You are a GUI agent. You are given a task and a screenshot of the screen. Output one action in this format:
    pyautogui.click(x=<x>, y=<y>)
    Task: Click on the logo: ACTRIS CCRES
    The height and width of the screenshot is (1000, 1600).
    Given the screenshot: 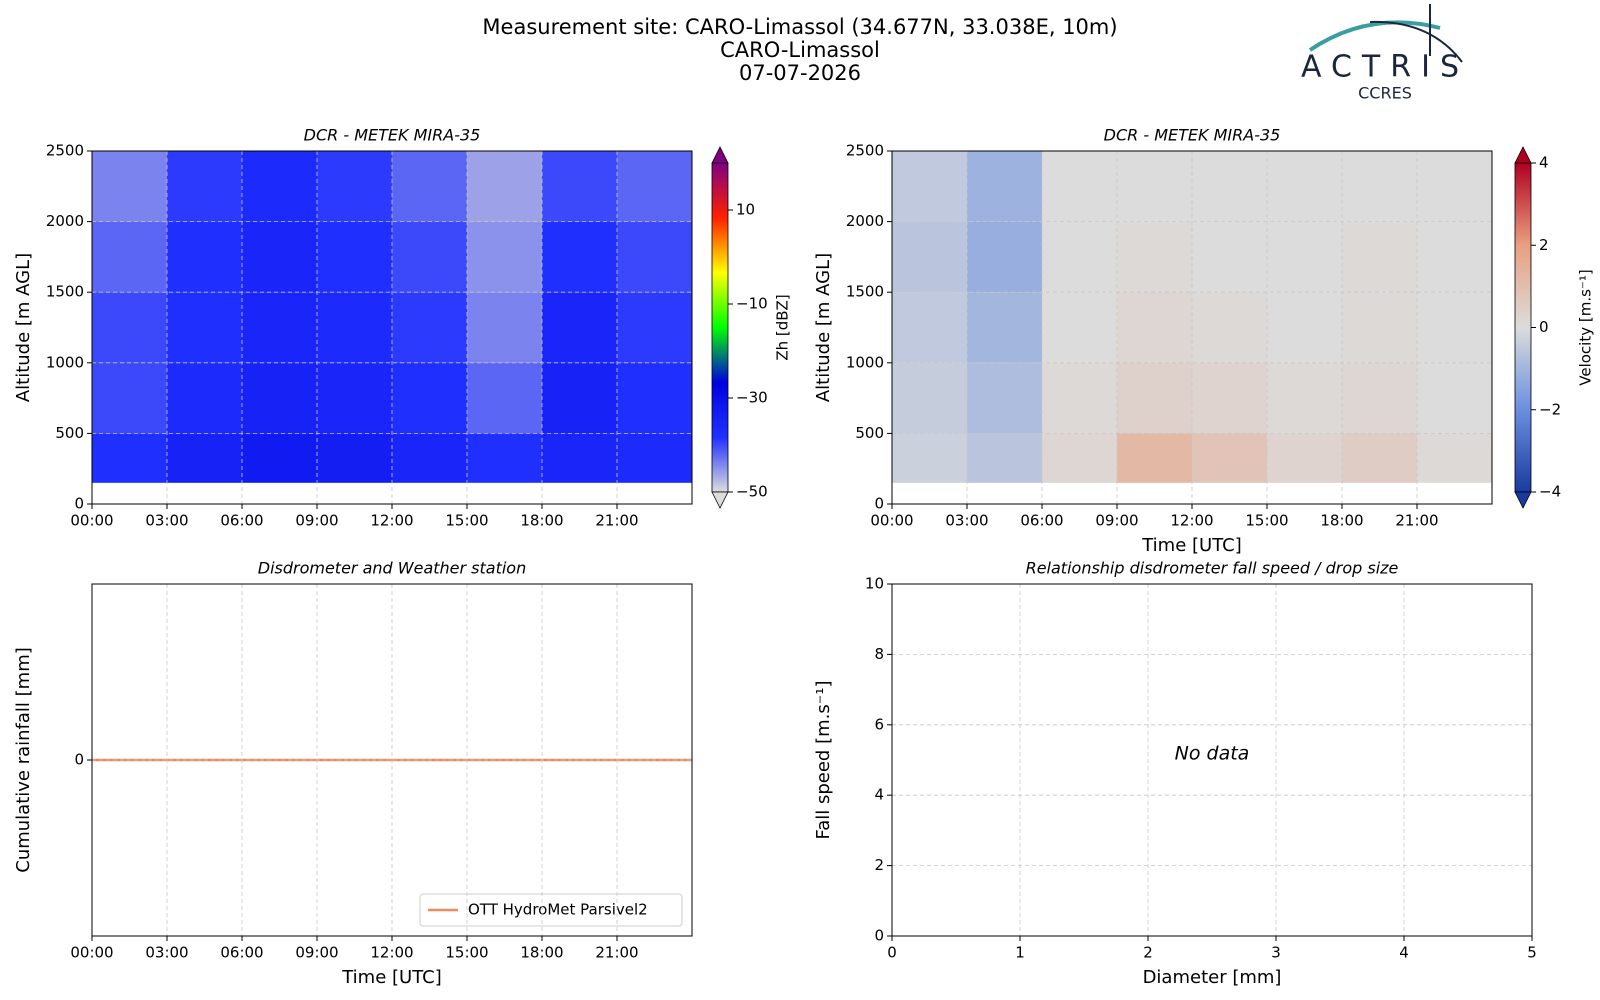 What is the action you would take?
    pyautogui.click(x=1385, y=53)
    